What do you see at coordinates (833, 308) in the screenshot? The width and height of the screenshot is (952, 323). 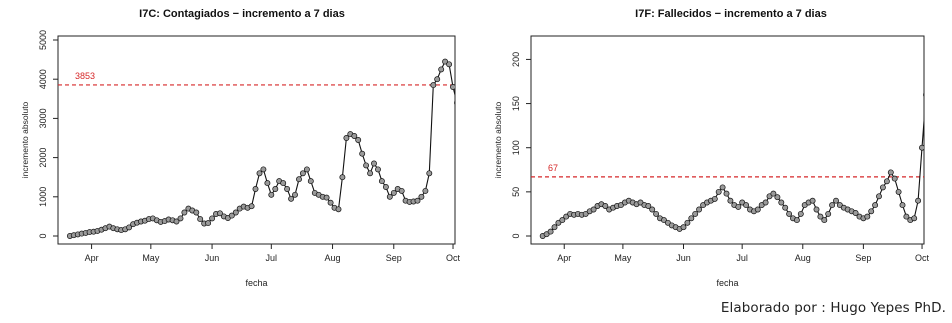 I see `author-credit: Elaborado por : Hugo Yepes PhD.` at bounding box center [833, 308].